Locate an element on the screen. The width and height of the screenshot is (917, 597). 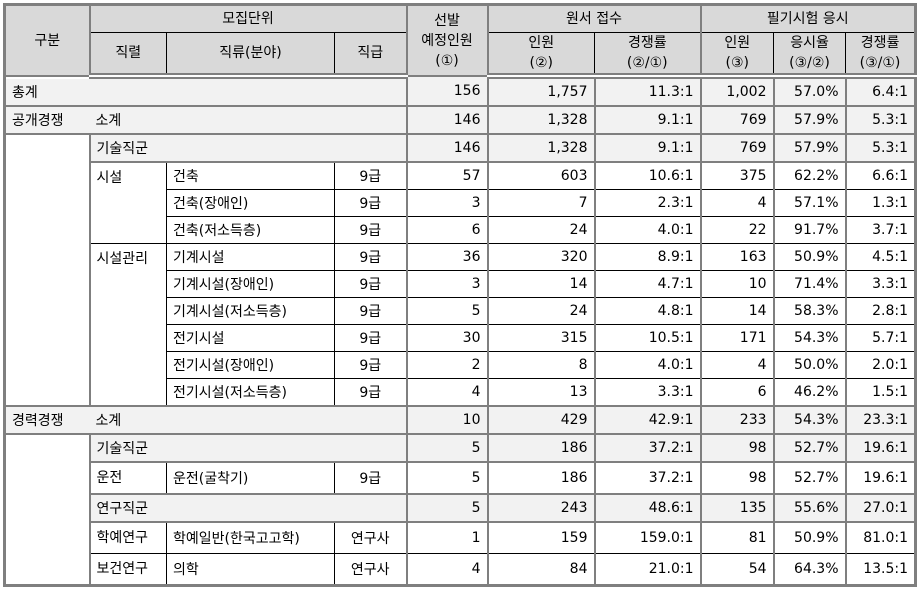
value-app-count: 320 is located at coordinates (541, 257).